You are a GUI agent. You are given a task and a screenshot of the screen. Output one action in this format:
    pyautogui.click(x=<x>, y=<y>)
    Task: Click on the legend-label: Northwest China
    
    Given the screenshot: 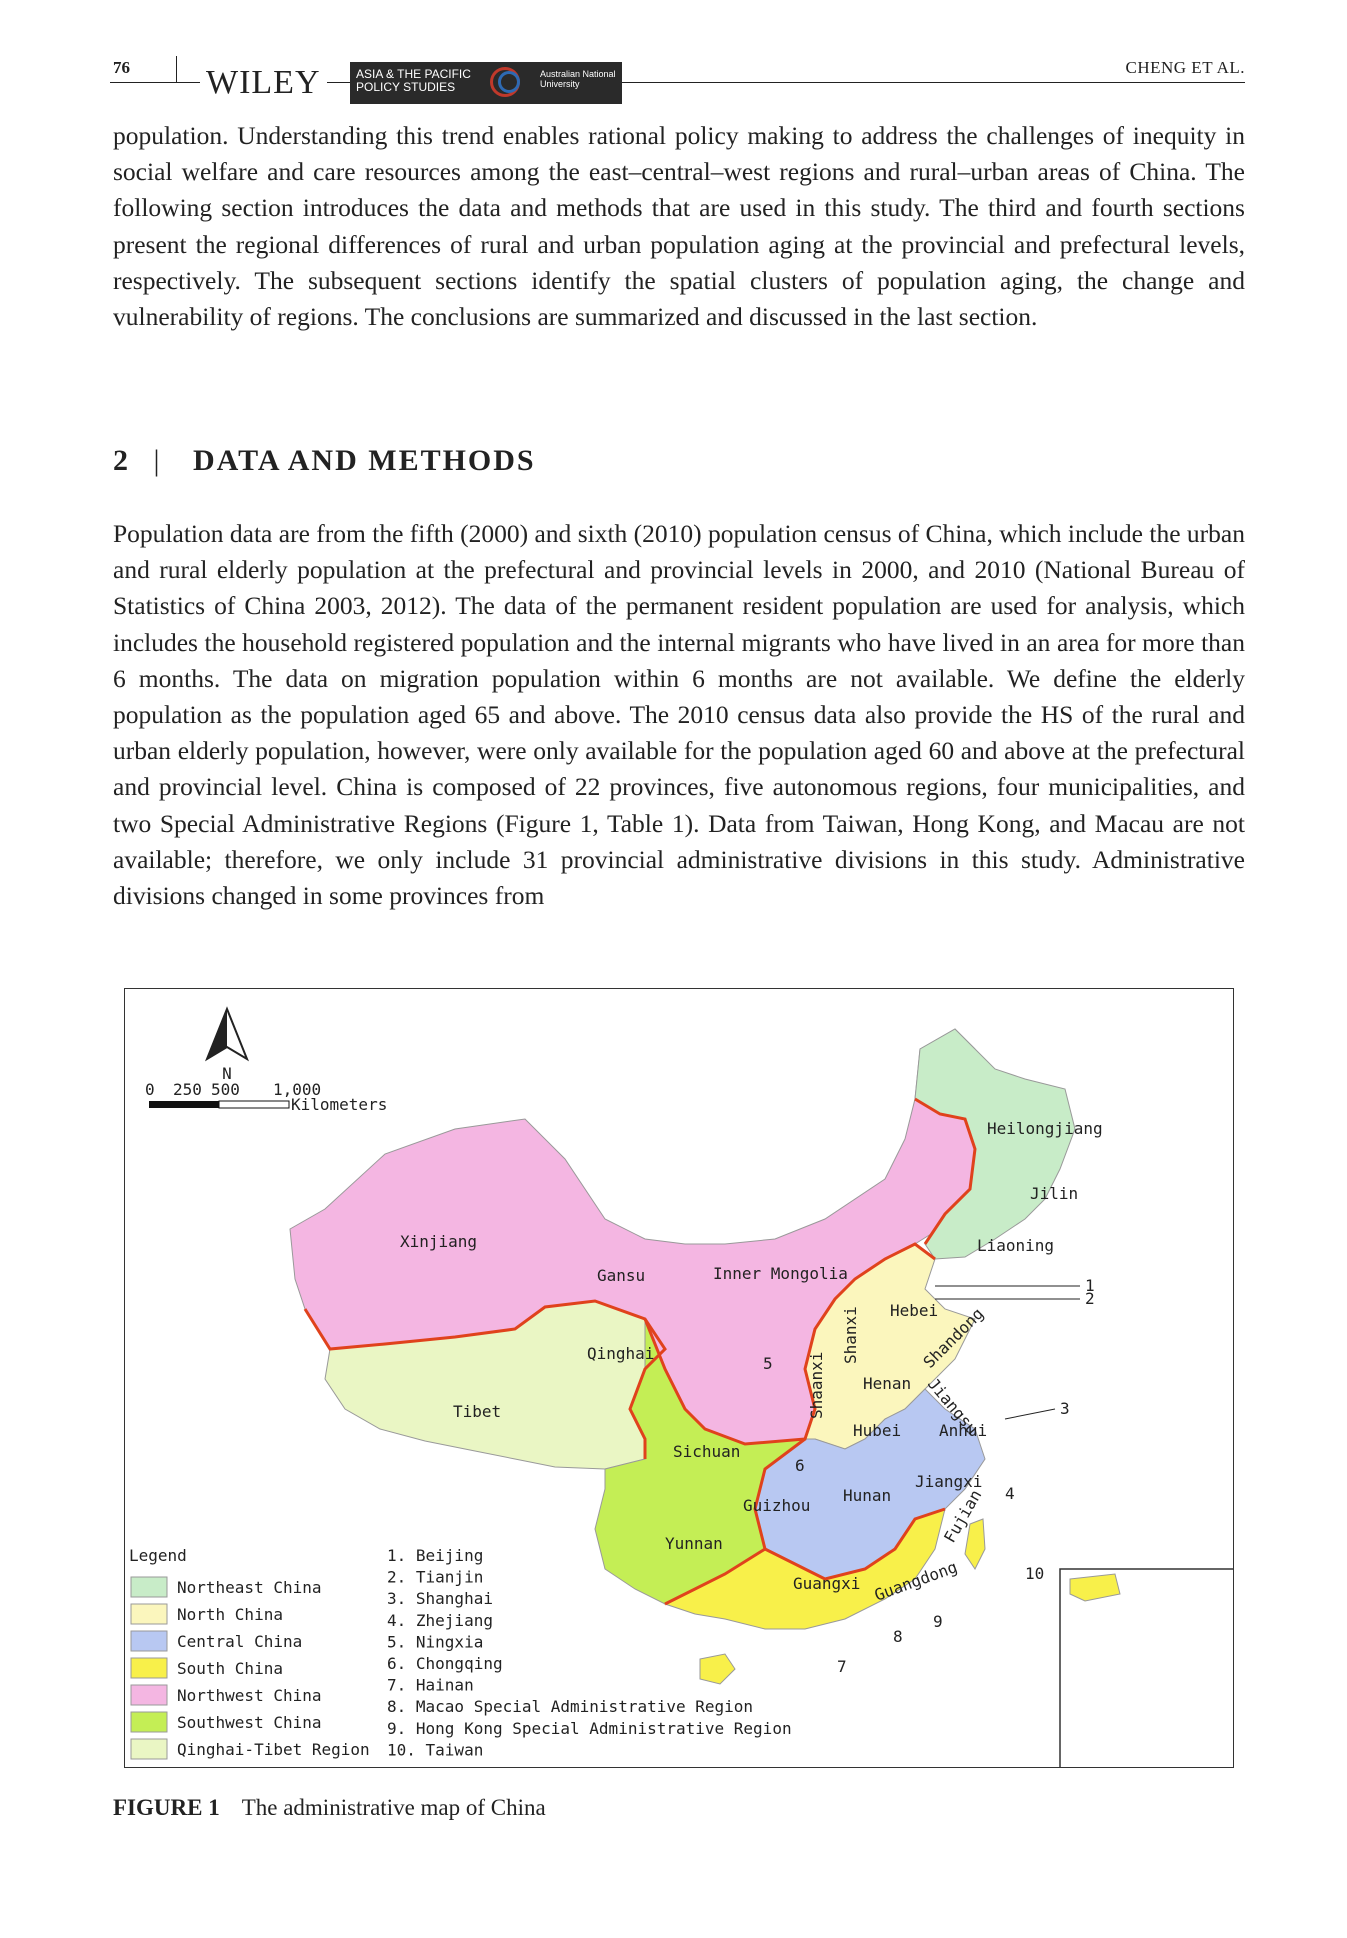 What is the action you would take?
    pyautogui.click(x=249, y=1695)
    